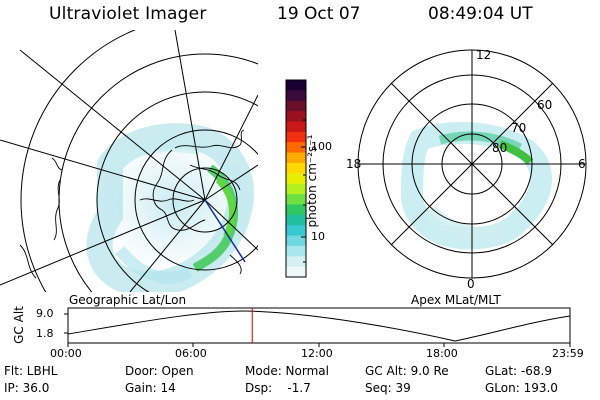  I want to click on status-dsp: Dsp: -1.7, so click(278, 388).